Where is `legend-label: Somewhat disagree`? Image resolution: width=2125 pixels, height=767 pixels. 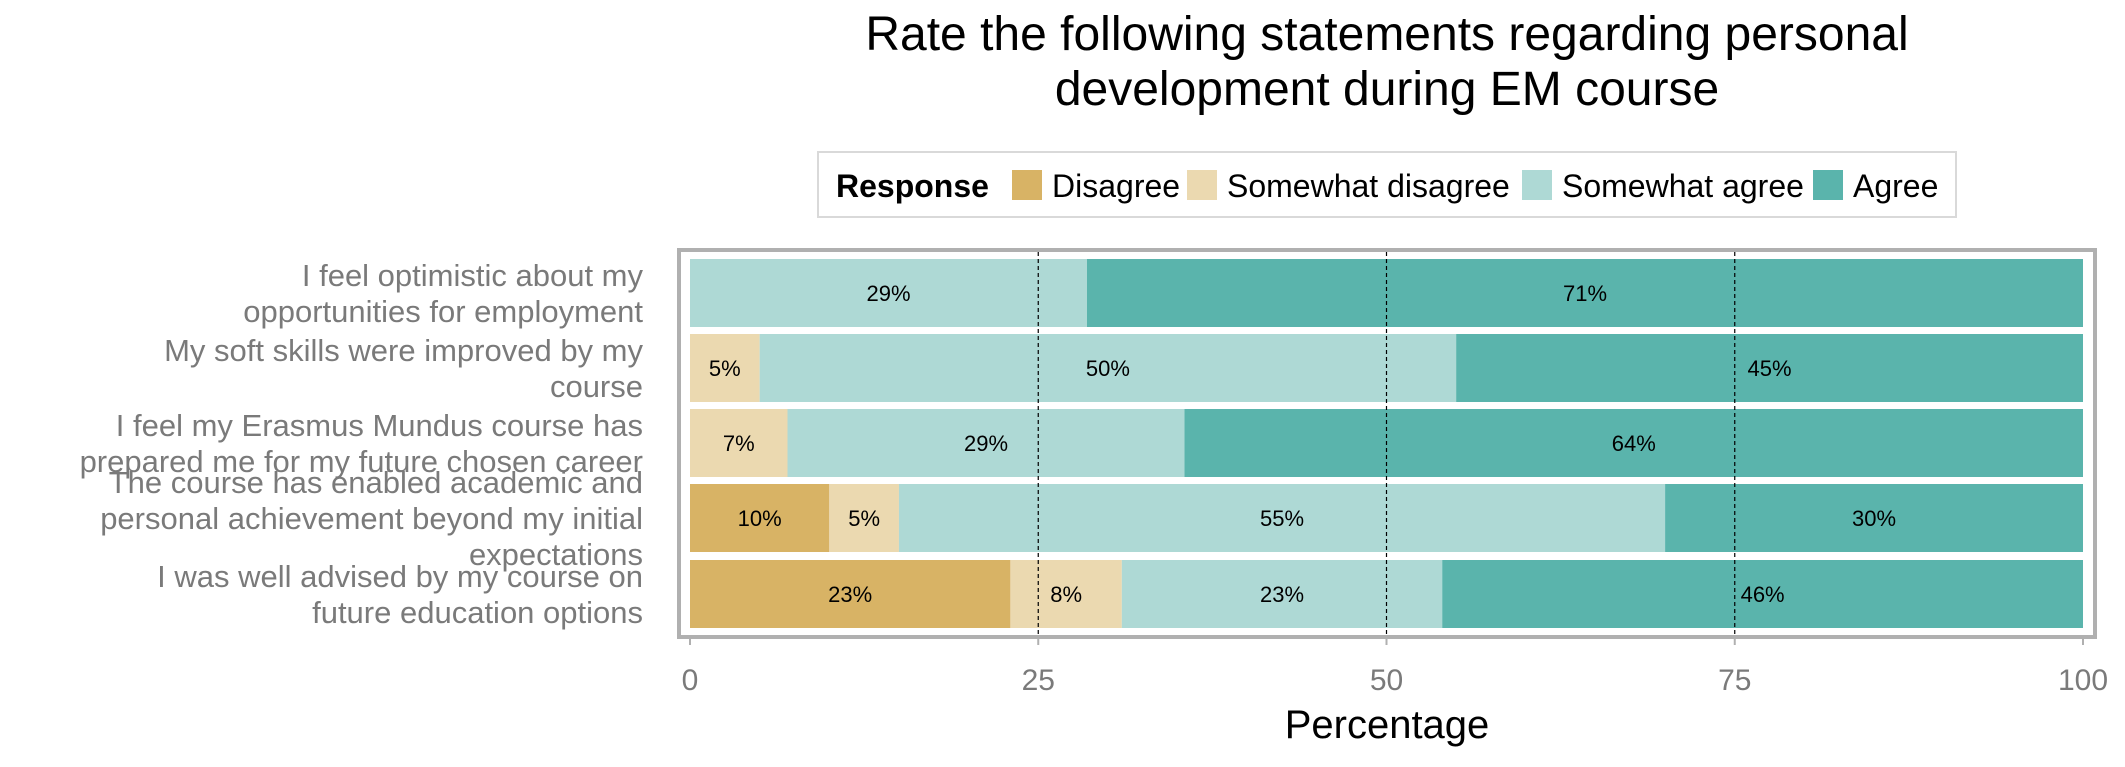 legend-label: Somewhat disagree is located at coordinates (1368, 186).